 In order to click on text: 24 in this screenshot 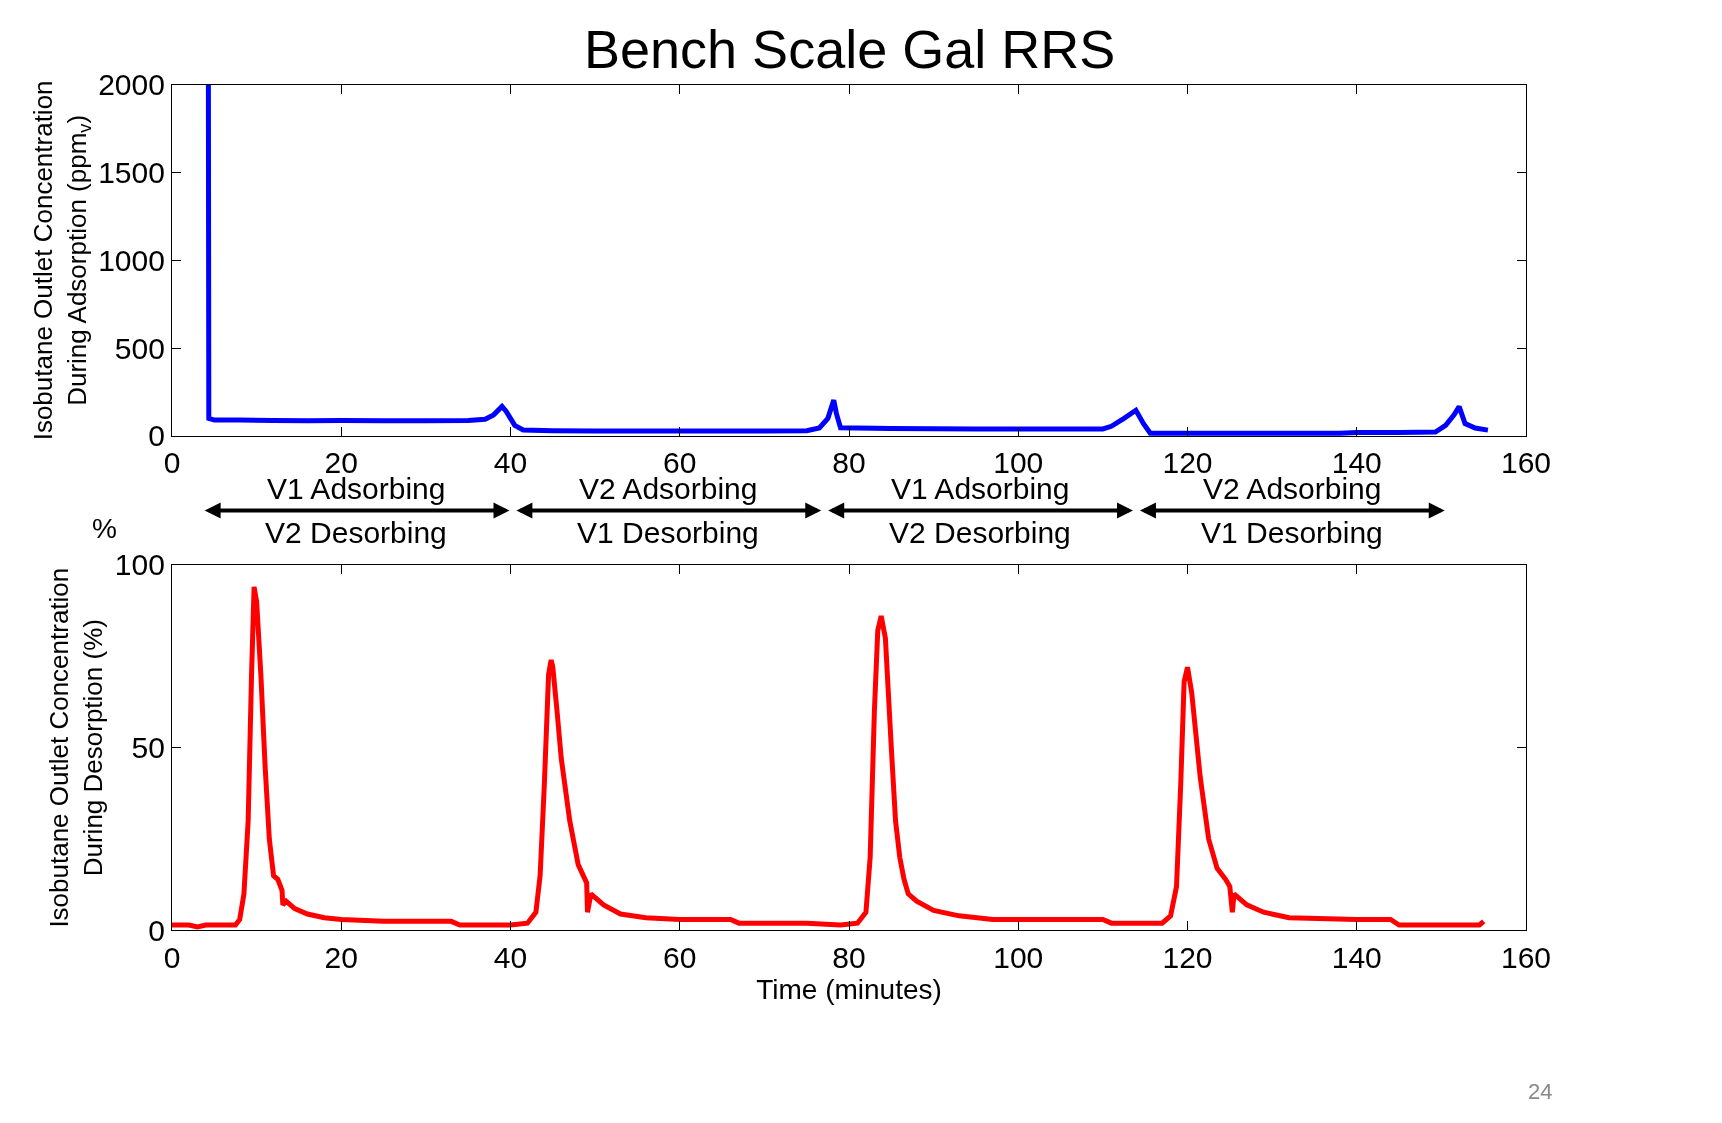, I will do `click(1540, 1091)`.